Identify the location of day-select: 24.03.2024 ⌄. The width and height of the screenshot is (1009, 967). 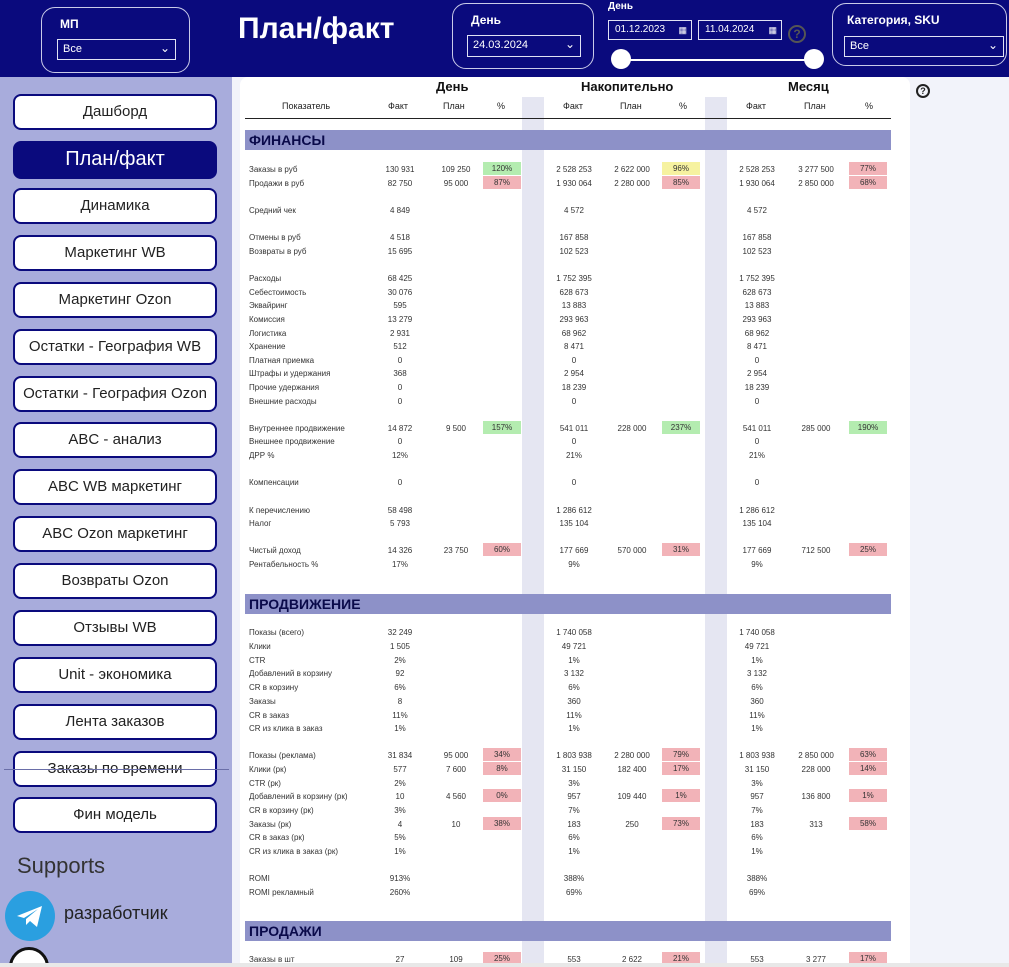
(524, 46).